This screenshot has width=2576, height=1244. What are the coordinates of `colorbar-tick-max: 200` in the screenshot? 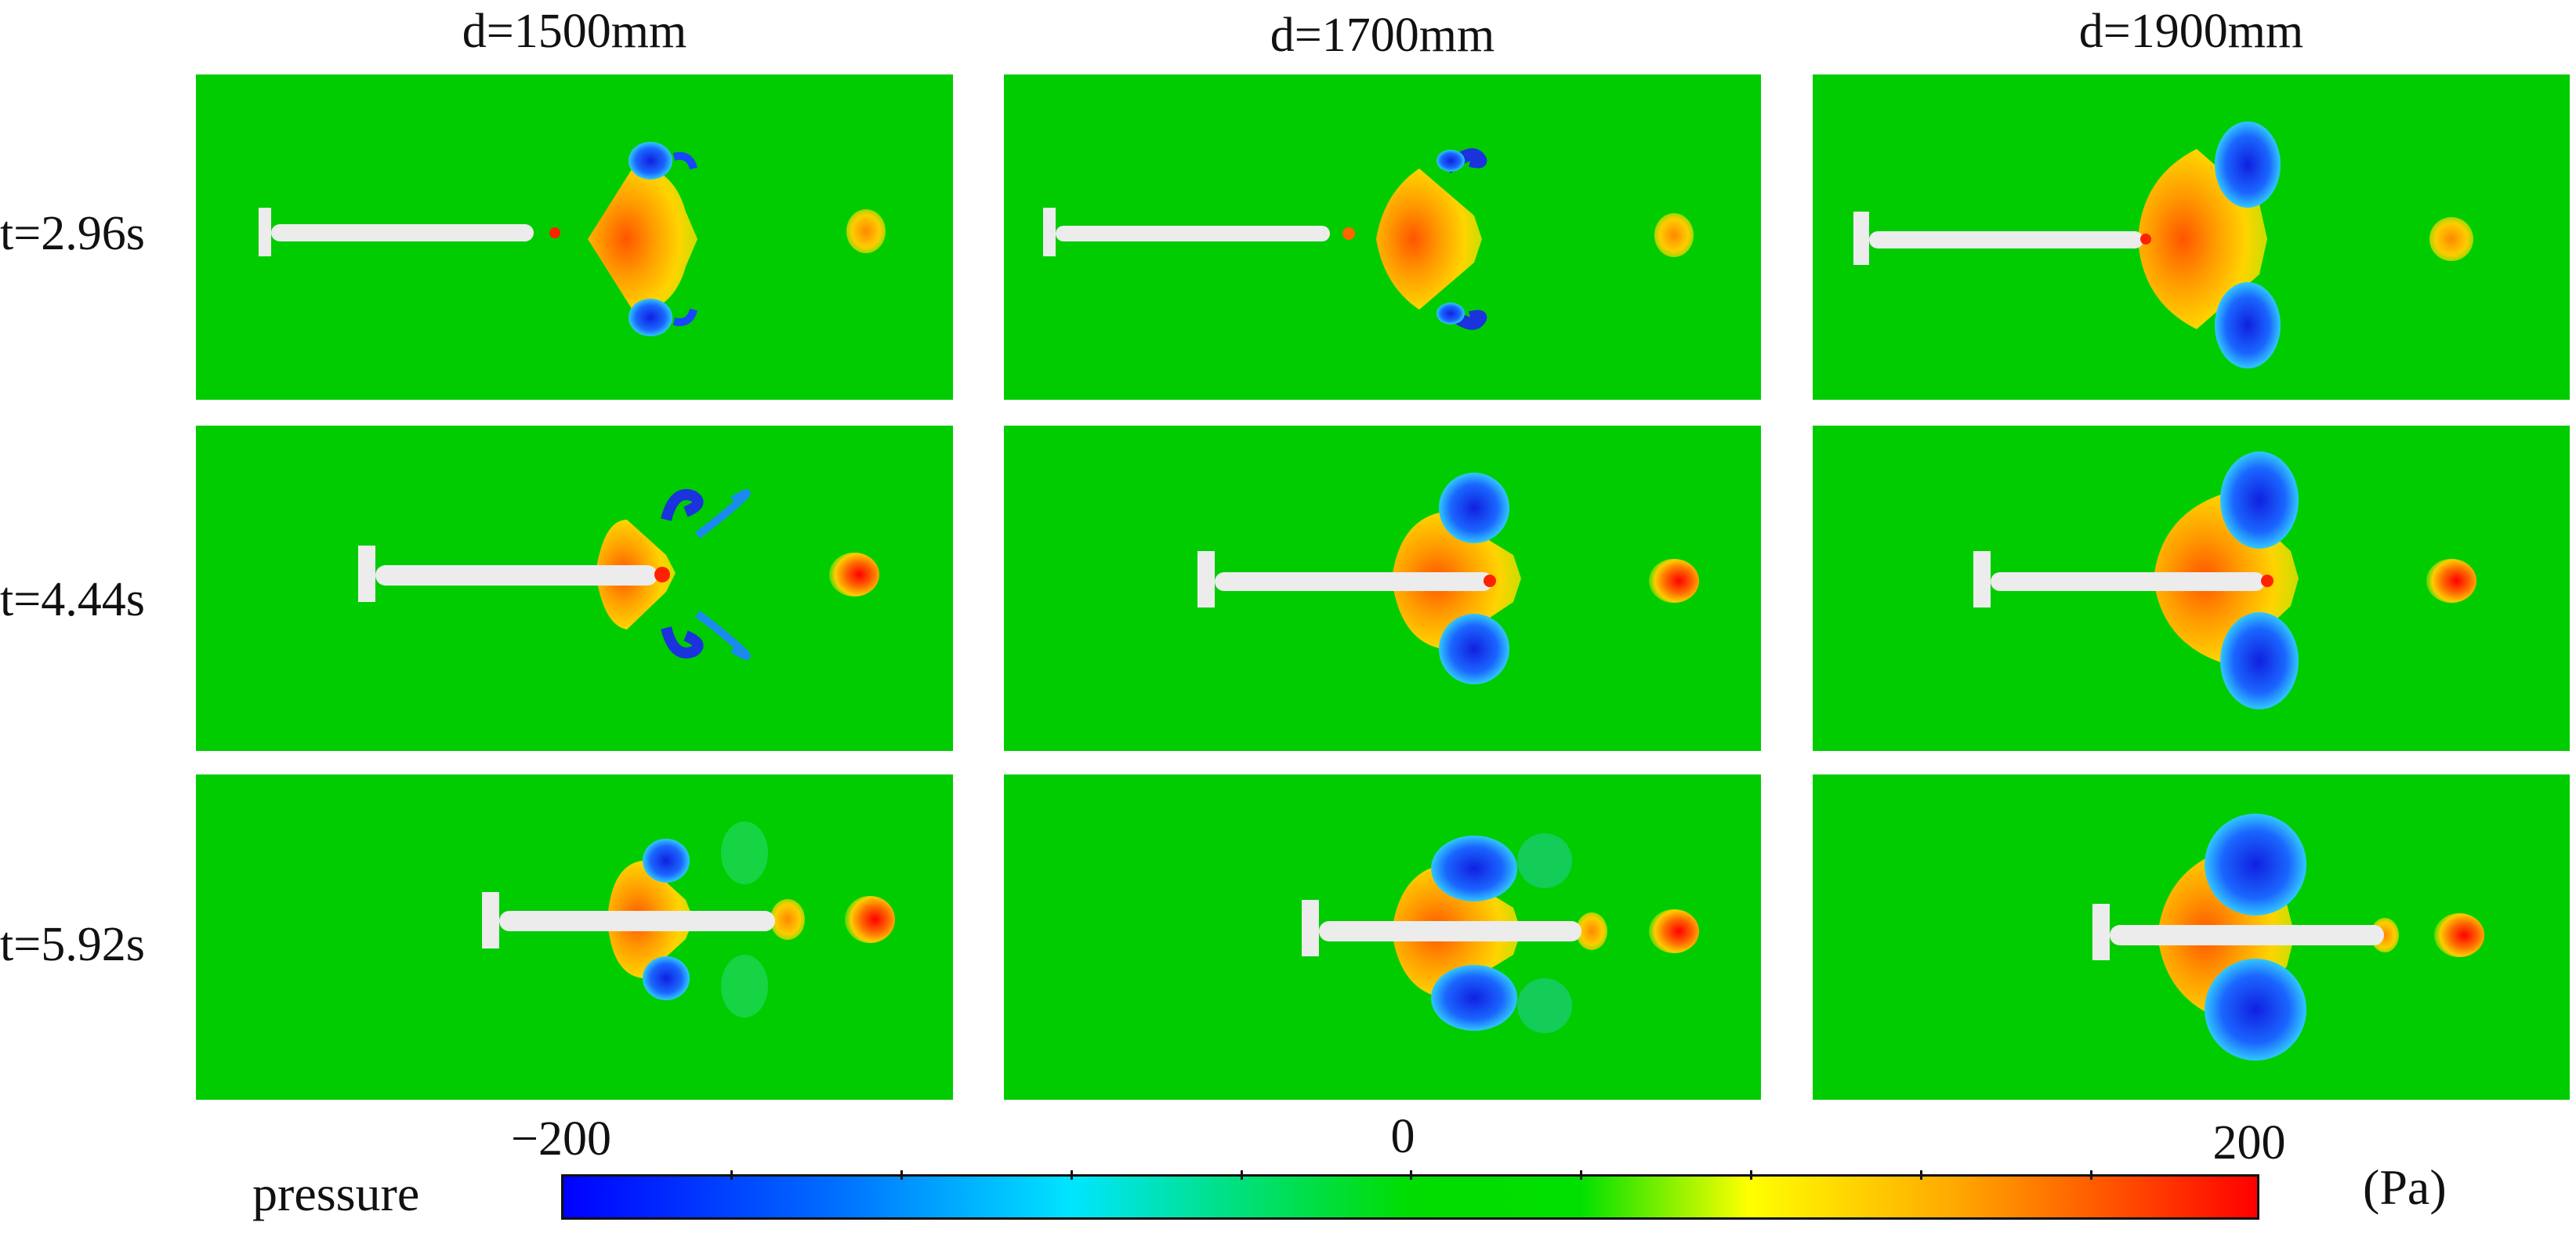 It's located at (2249, 1143).